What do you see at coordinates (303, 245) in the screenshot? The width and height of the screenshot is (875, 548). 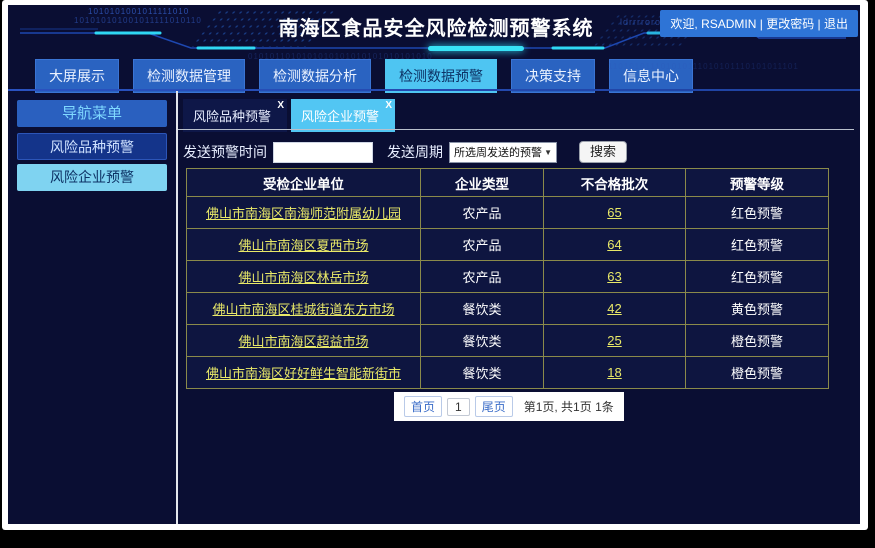 I see `company-link: 佛山市南海区夏西市场` at bounding box center [303, 245].